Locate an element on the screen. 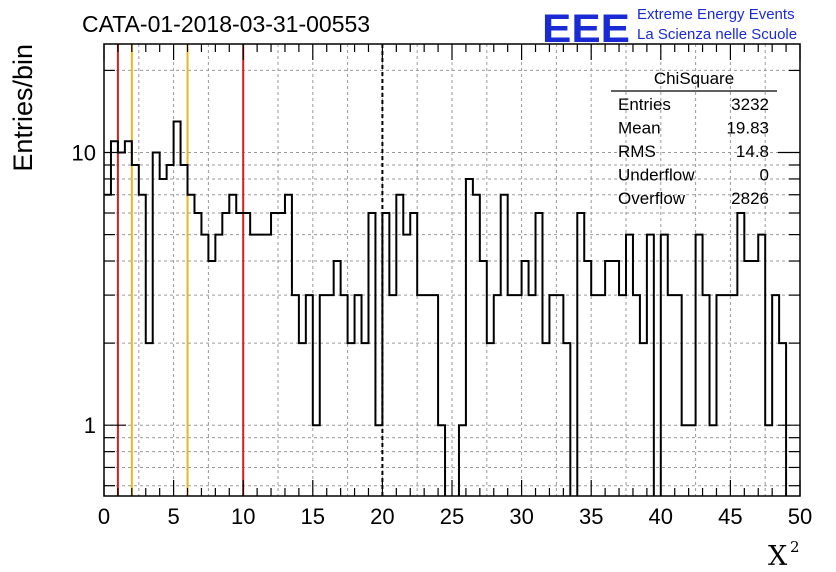 The width and height of the screenshot is (836, 572). eee-logo-line2: La Scienza nelle Scuole is located at coordinates (717, 34).